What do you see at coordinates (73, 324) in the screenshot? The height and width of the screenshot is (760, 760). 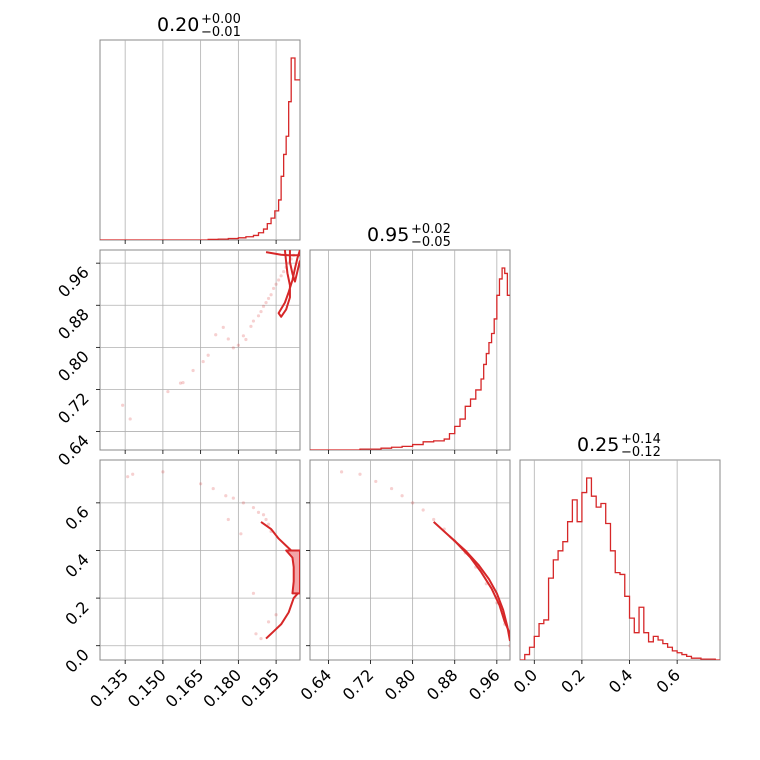 I see `y-tick-label: 0.88` at bounding box center [73, 324].